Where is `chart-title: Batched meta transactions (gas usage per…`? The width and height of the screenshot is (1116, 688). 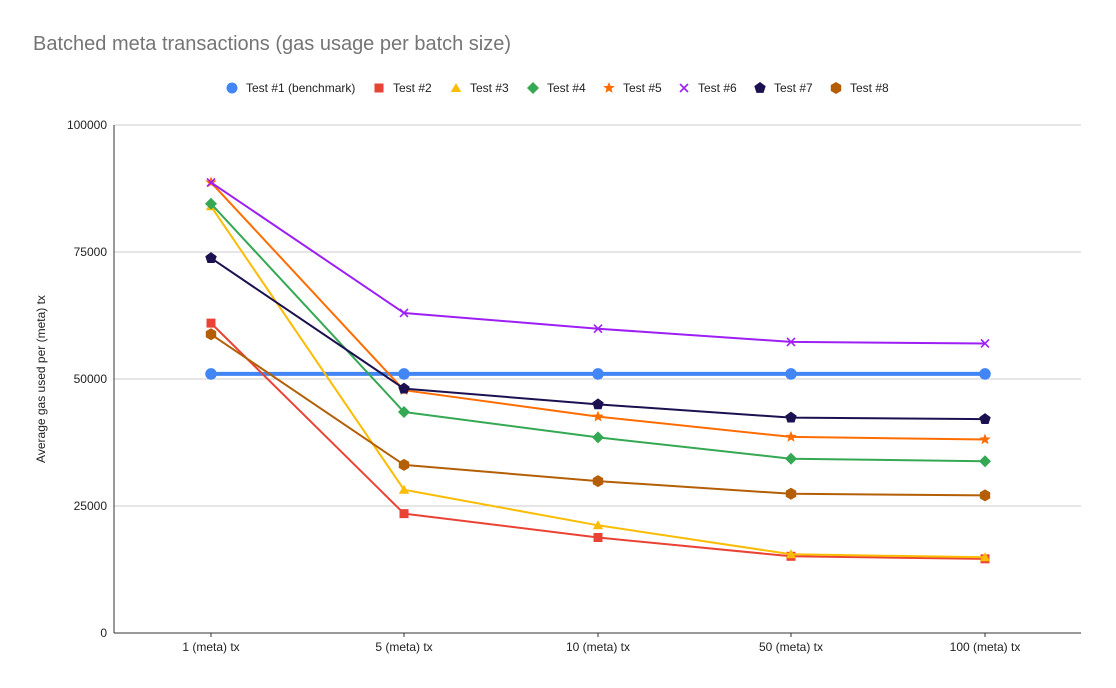 chart-title: Batched meta transactions (gas usage per… is located at coordinates (272, 44).